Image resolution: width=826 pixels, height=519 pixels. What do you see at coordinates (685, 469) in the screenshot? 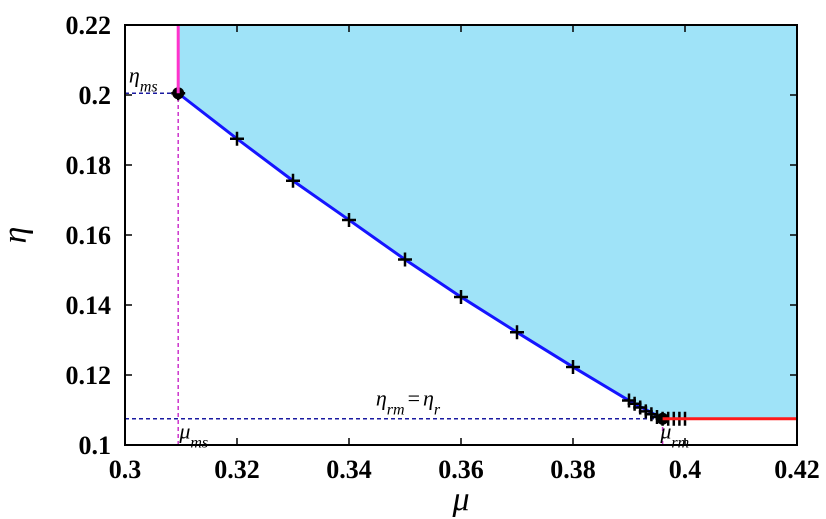
I see `x-tick-label: 0.4` at bounding box center [685, 469].